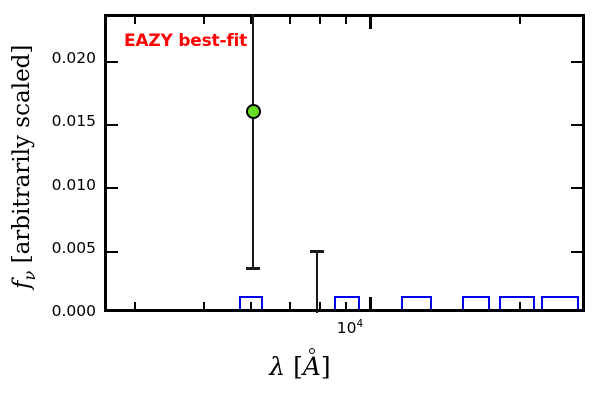 This screenshot has height=400, width=600. Describe the element at coordinates (346, 328) in the screenshot. I see `xtick-label-mantissa: 10` at that location.